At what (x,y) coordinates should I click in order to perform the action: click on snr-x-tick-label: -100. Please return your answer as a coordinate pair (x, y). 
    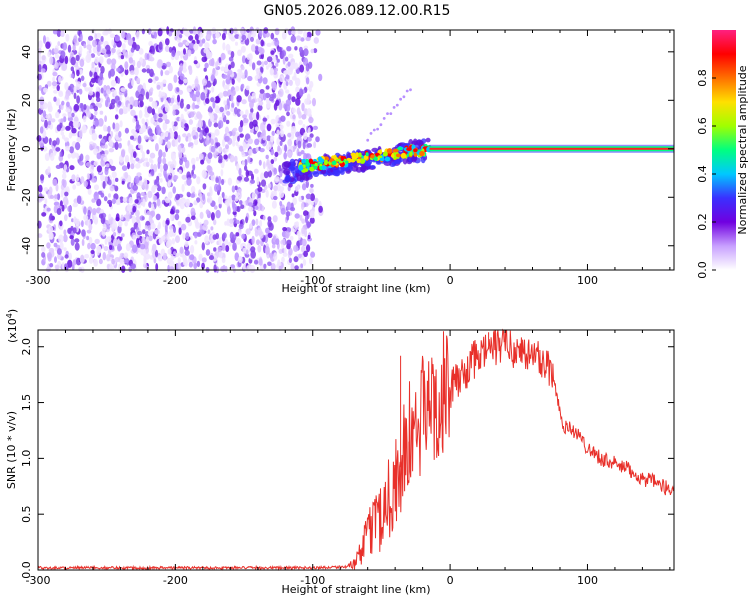
    Looking at the image, I should click on (312, 580).